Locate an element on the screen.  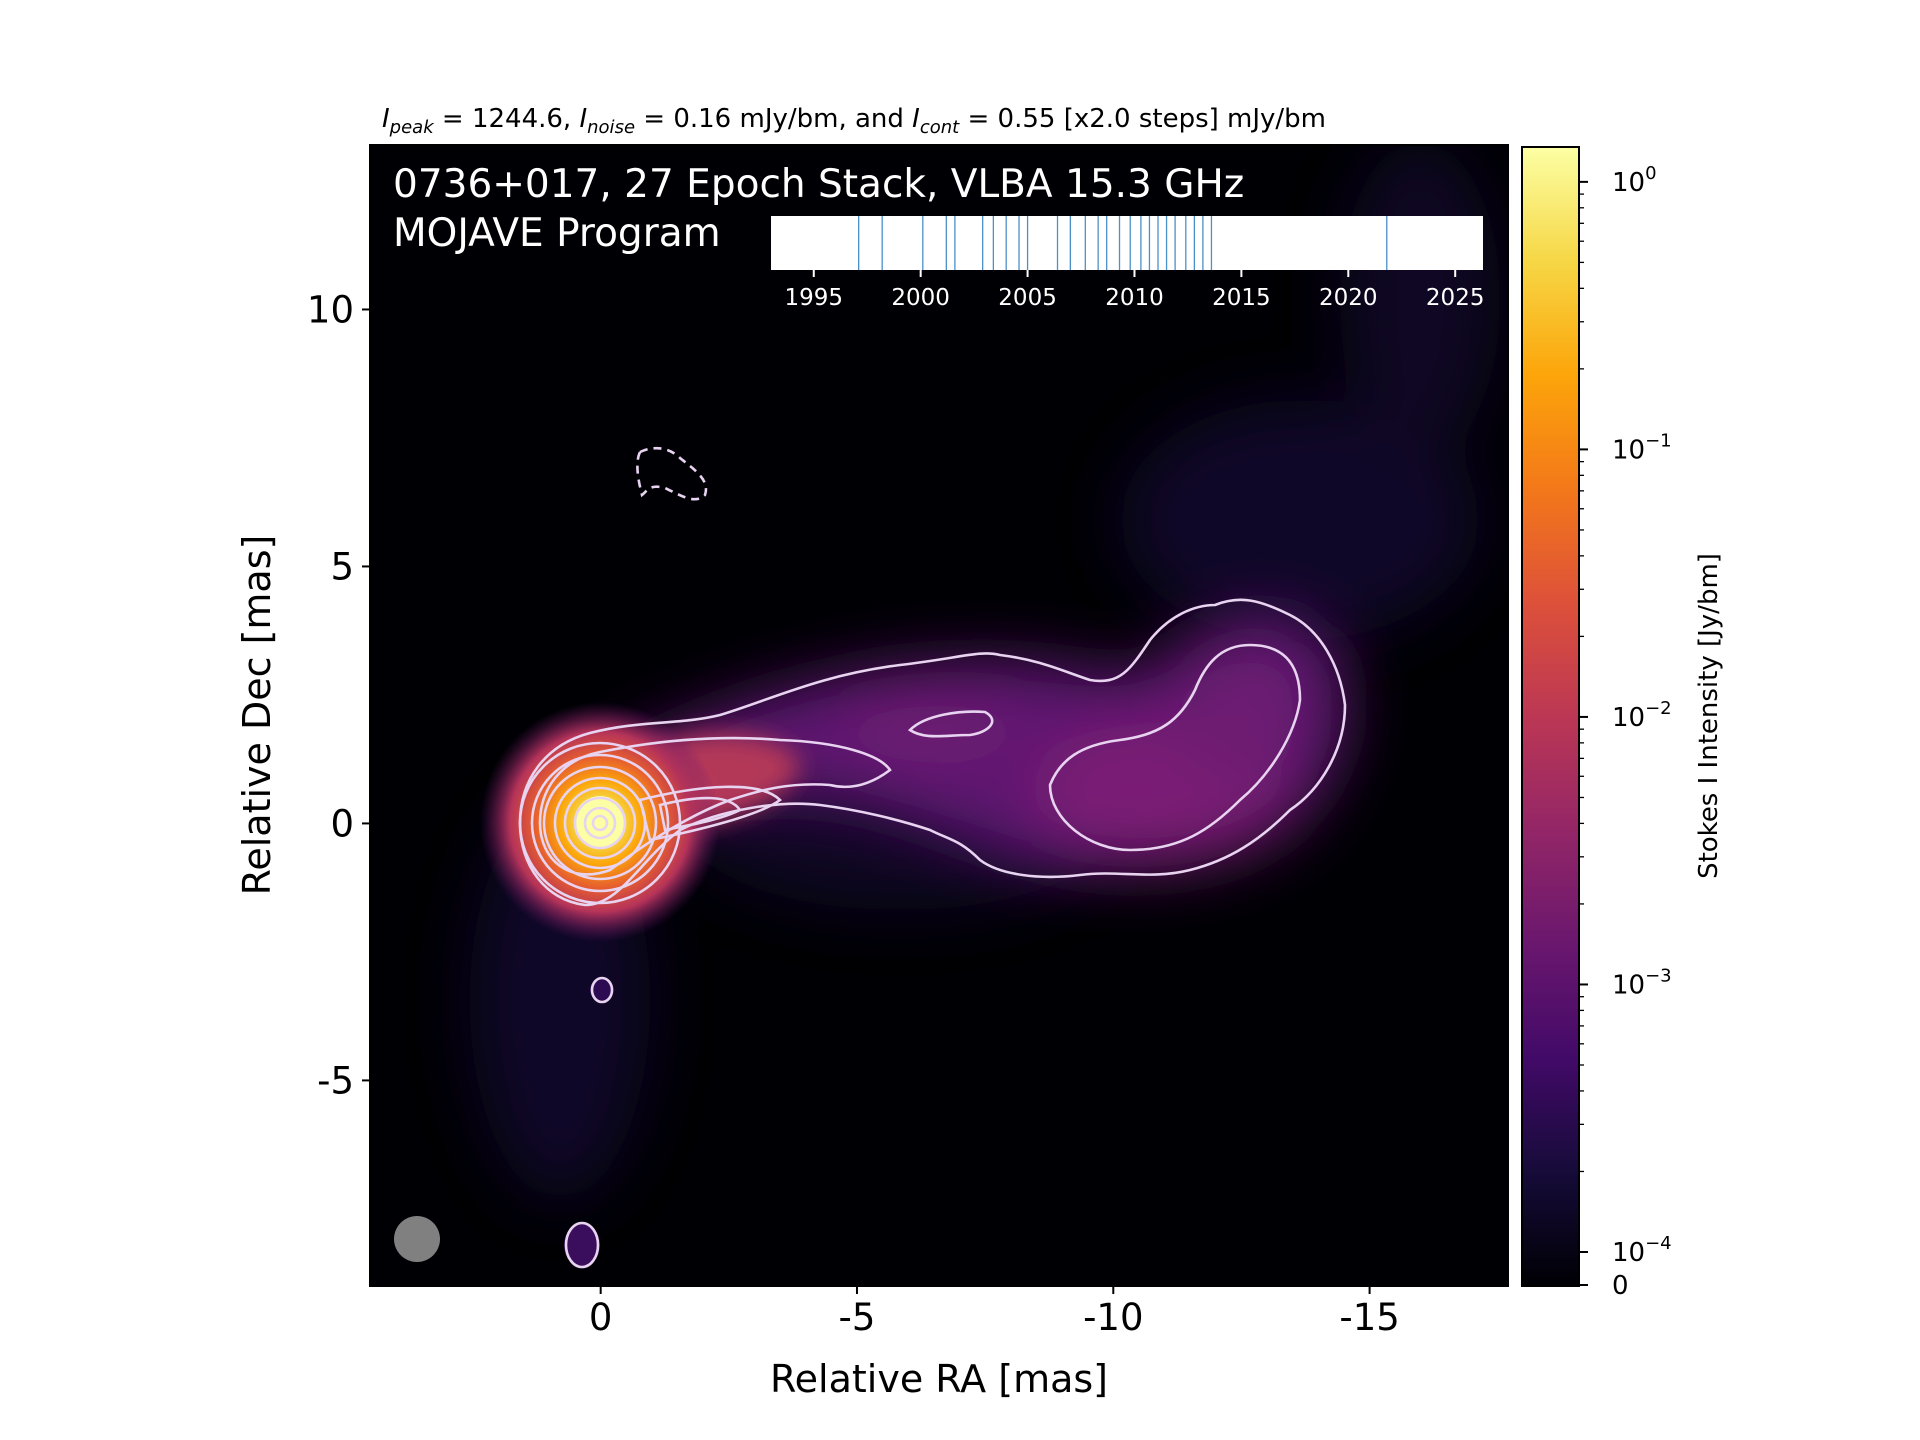
peak-text: = 1244.6, is located at coordinates (507, 119).